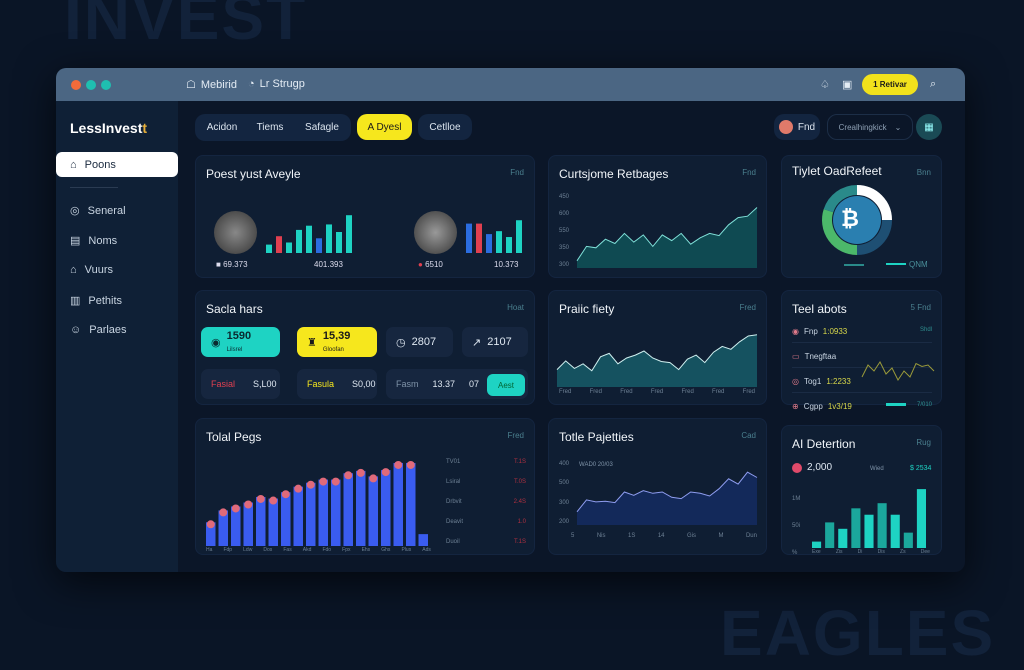 This screenshot has height=670, width=1024. Describe the element at coordinates (564, 248) in the screenshot. I see `y-tick: 350` at that location.